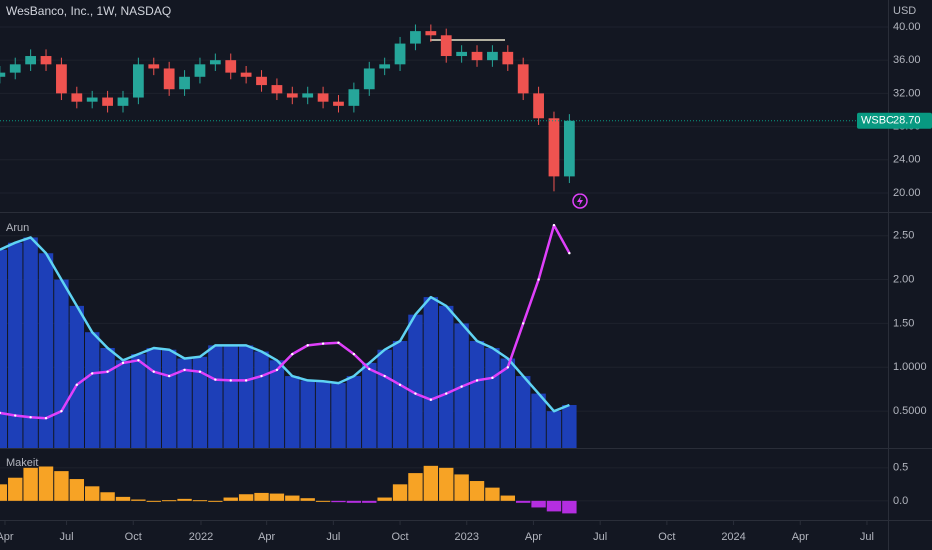  Describe the element at coordinates (910, 411) in the screenshot. I see `y-tick-label: 0.5000` at that location.